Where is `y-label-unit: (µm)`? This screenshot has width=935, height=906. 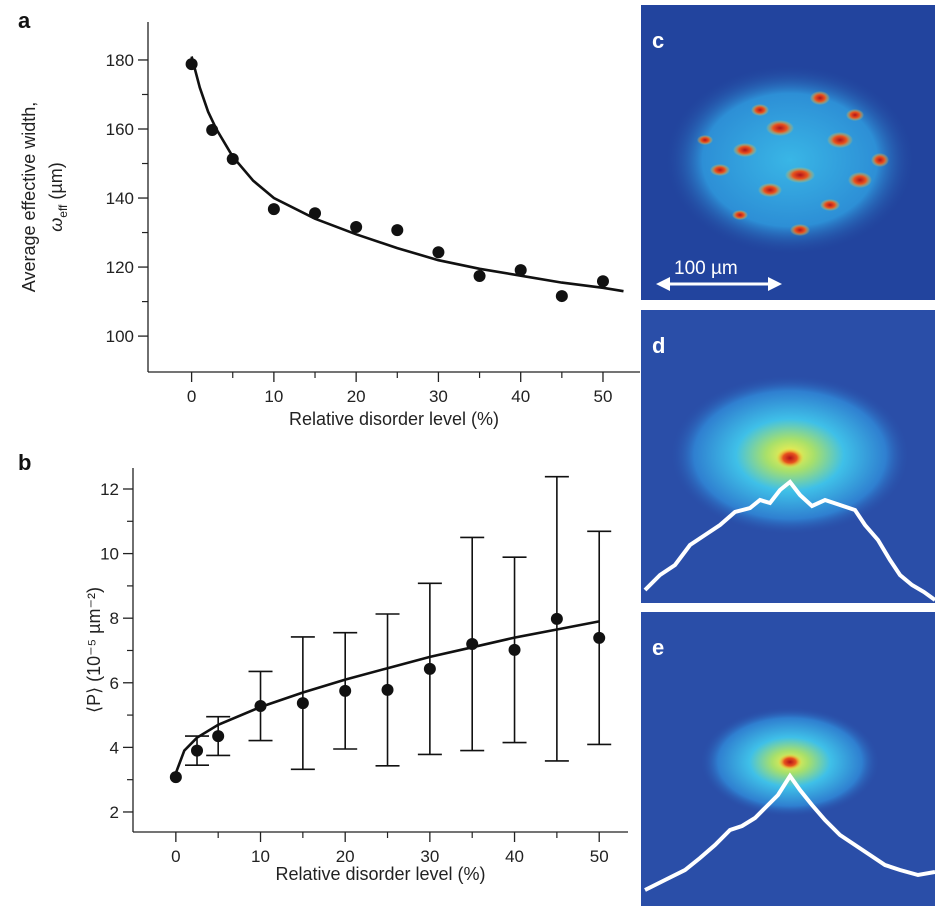
y-label-unit: (µm) is located at coordinates (56, 180).